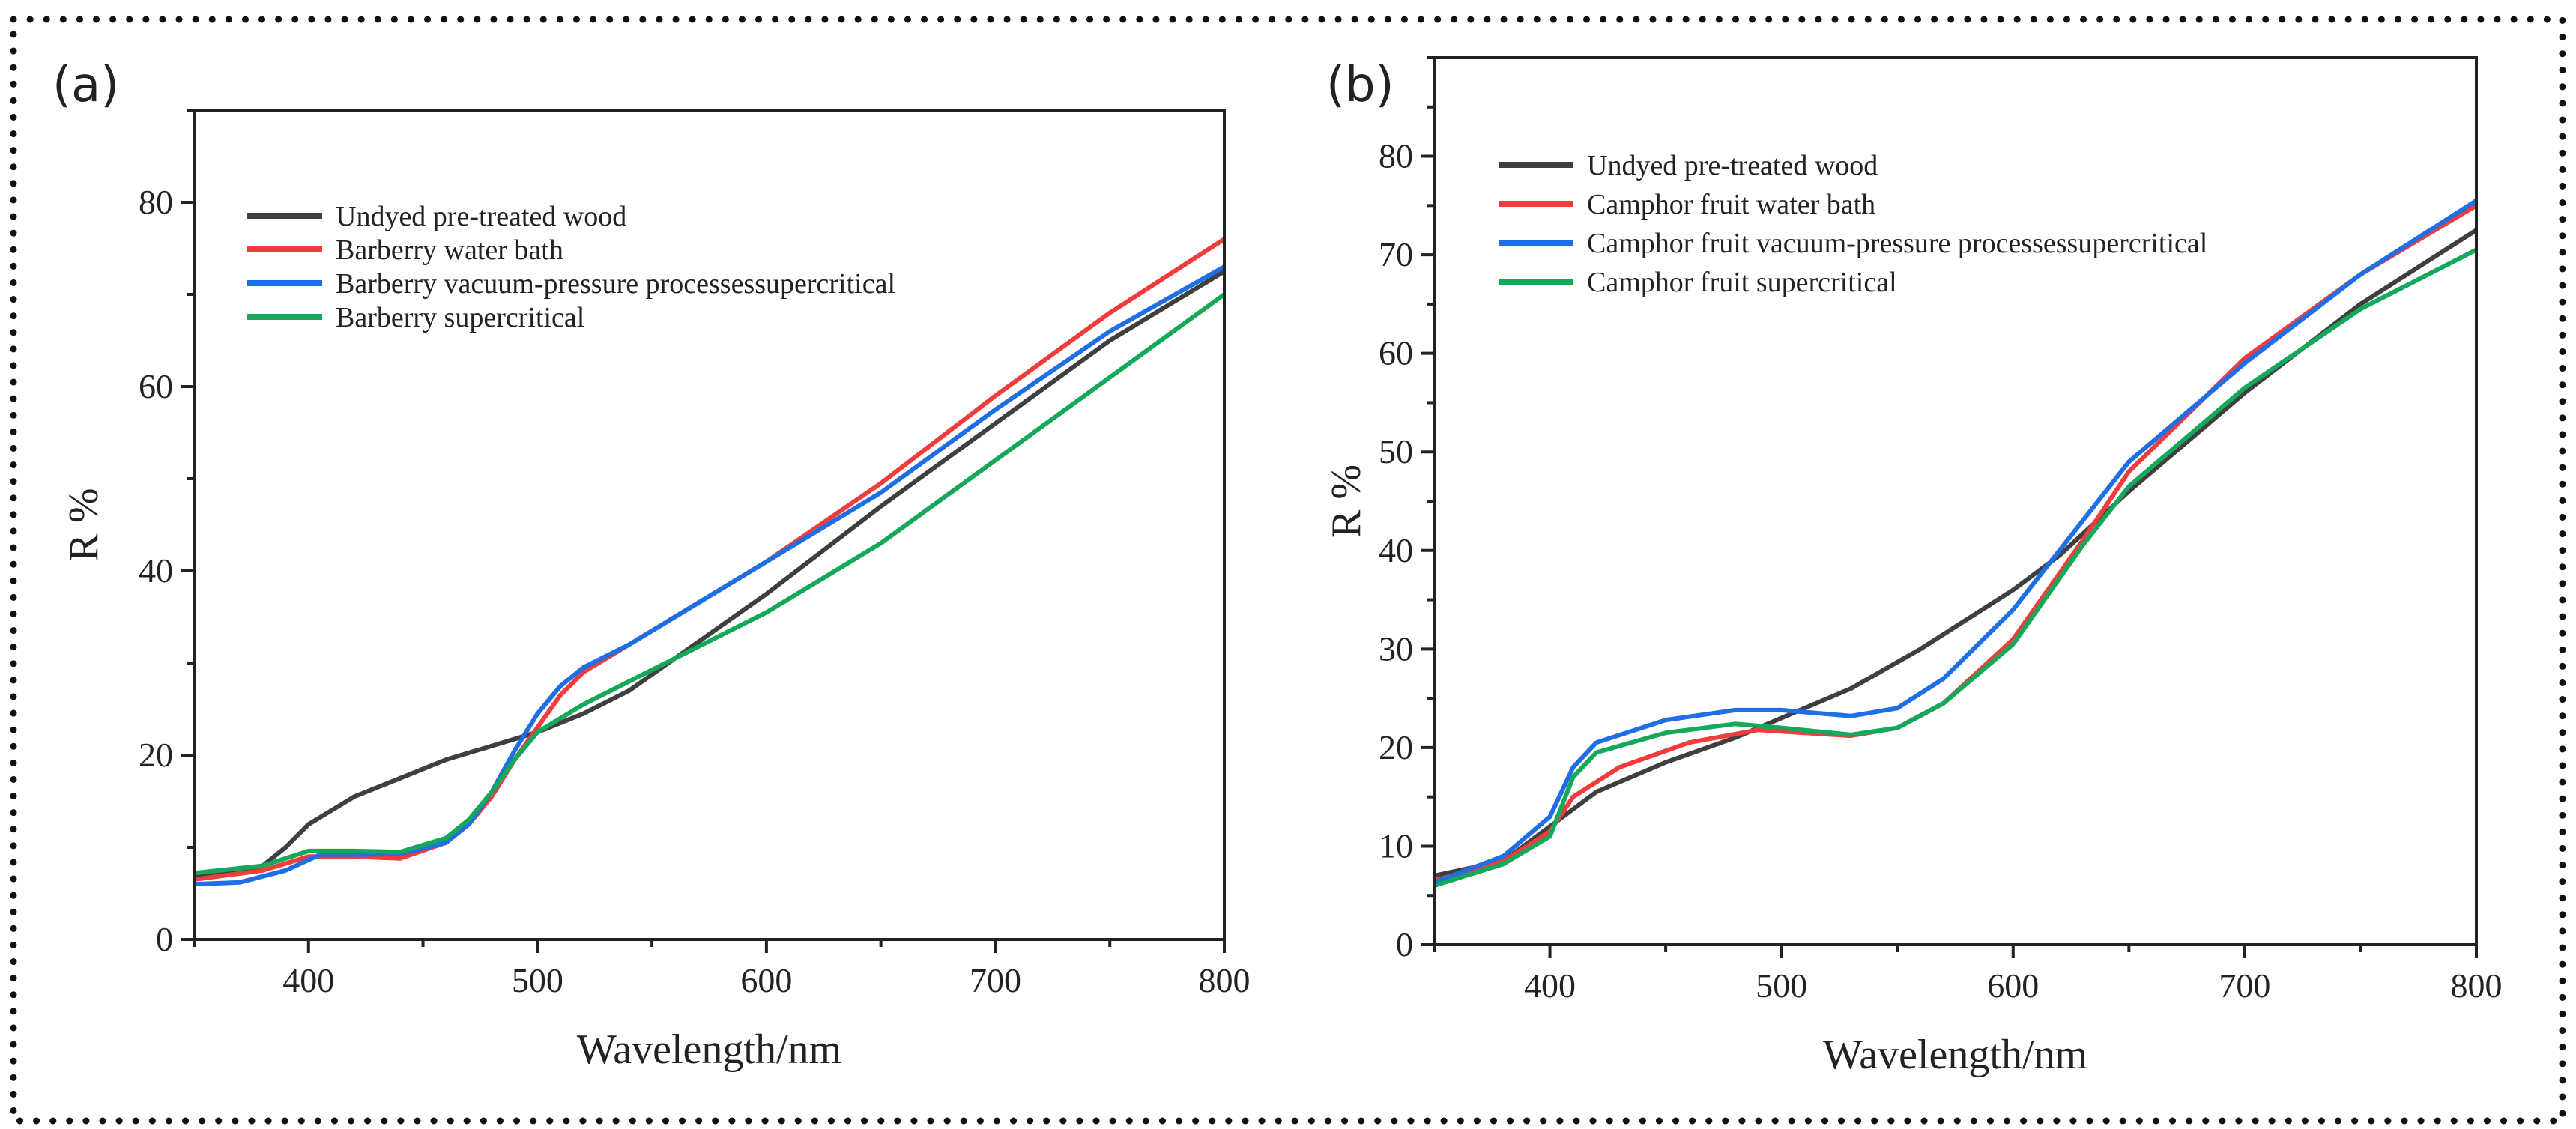  I want to click on y-tick-label: 50, so click(1396, 451).